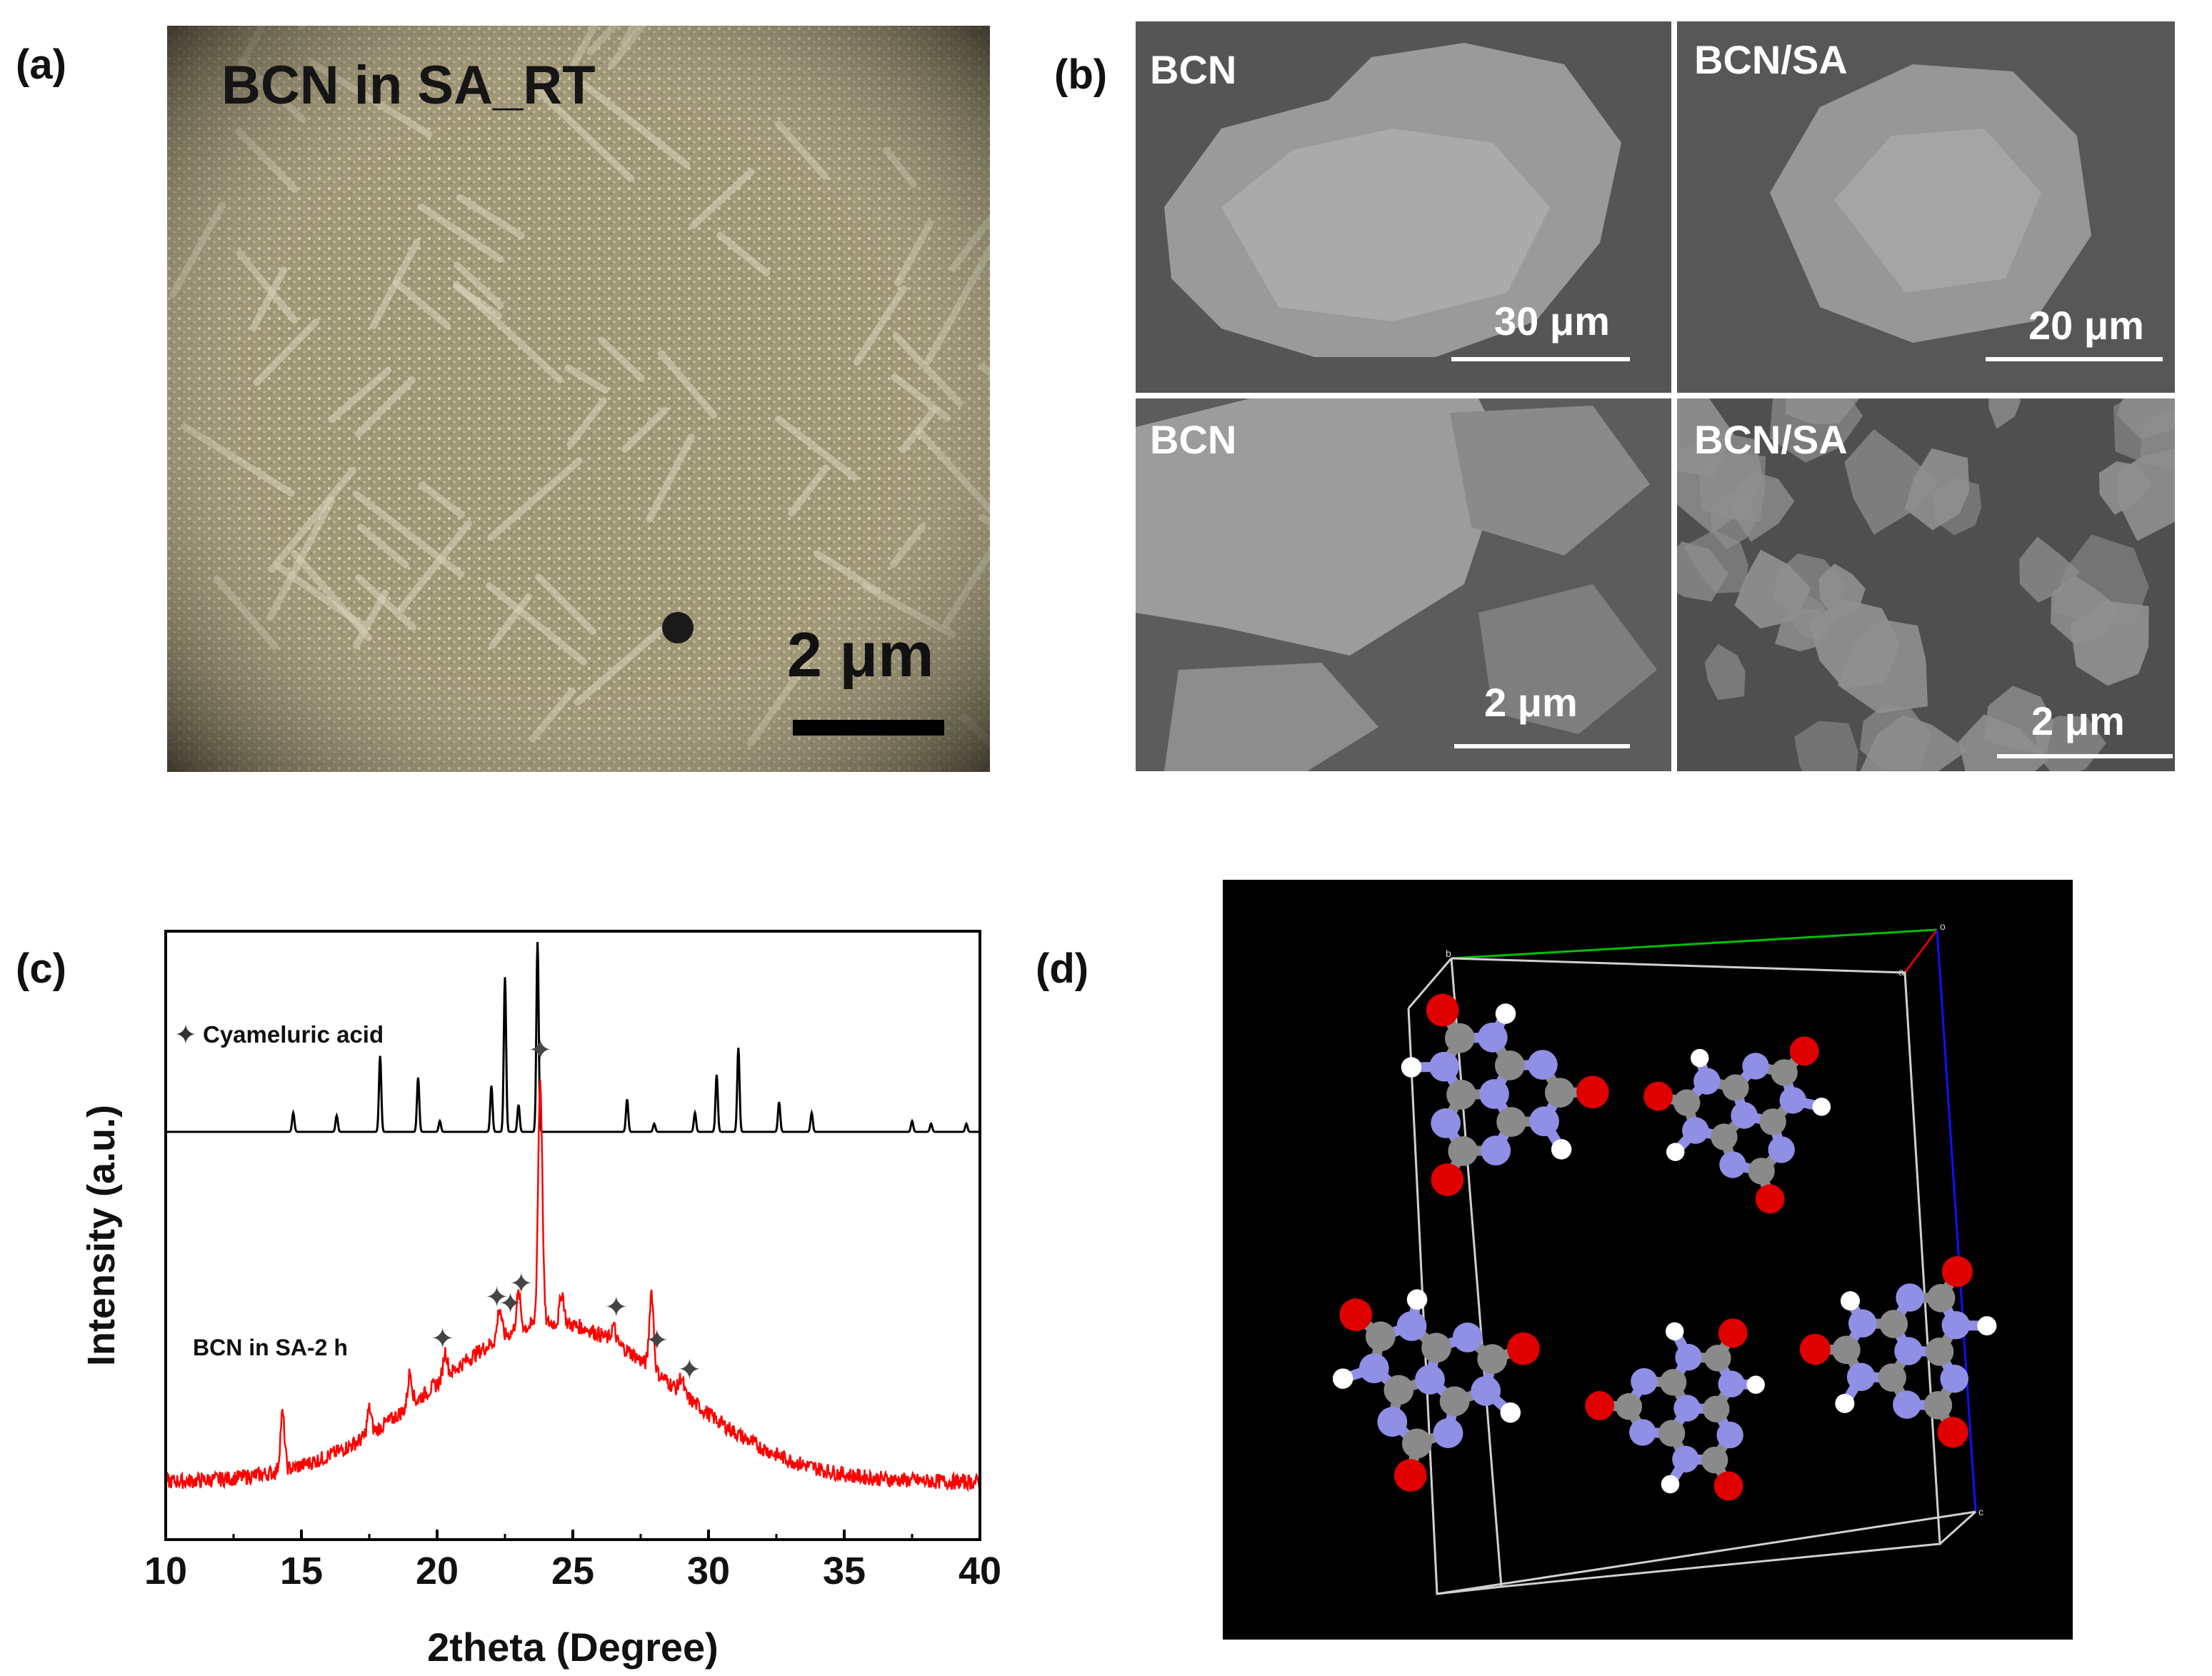 This screenshot has height=1676, width=2212. I want to click on x-tick-label: 20, so click(437, 1571).